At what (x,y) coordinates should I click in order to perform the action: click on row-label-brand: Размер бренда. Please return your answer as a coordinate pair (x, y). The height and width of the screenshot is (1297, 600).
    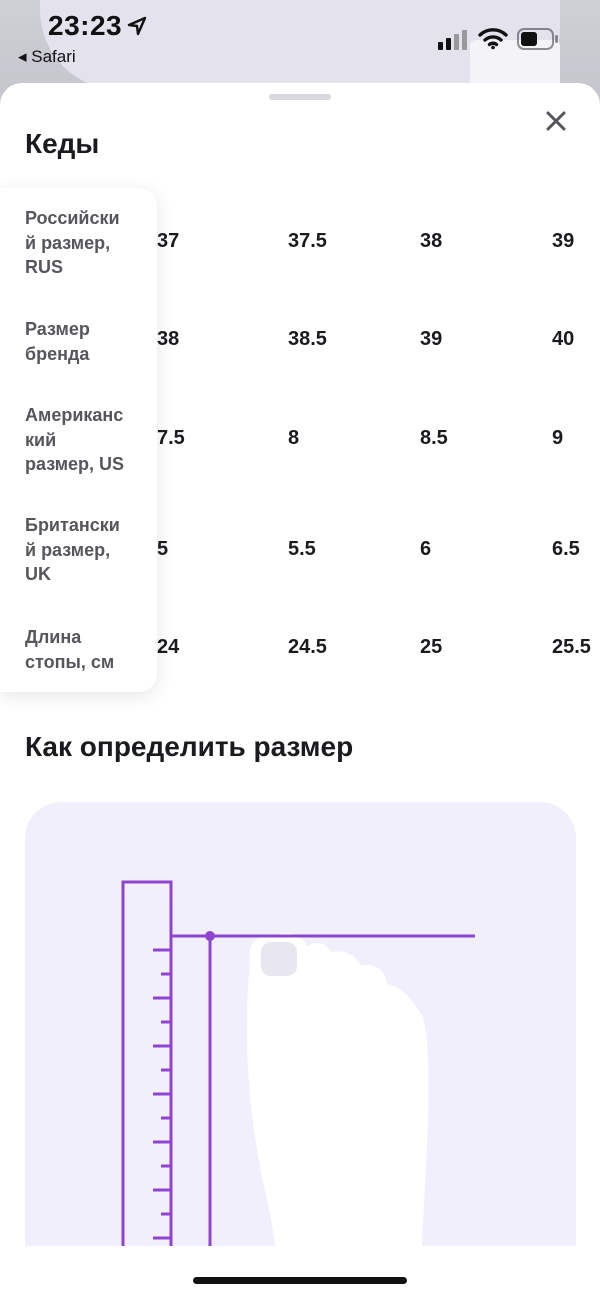
    Looking at the image, I should click on (85, 341).